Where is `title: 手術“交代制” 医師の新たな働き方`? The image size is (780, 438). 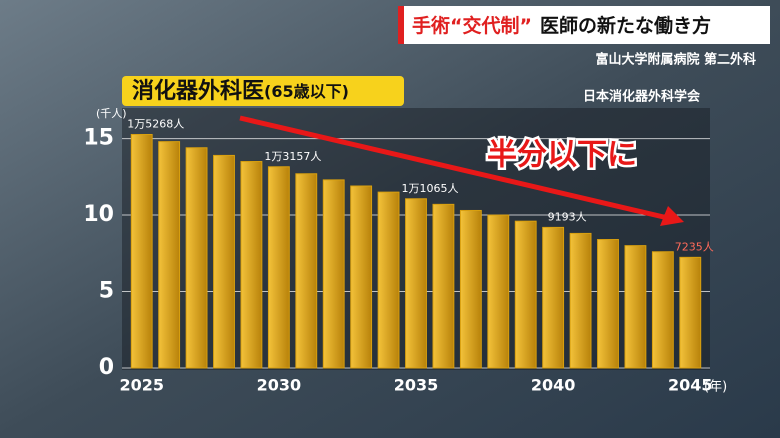 title: 手術“交代制” 医師の新たな働き方 is located at coordinates (561, 25).